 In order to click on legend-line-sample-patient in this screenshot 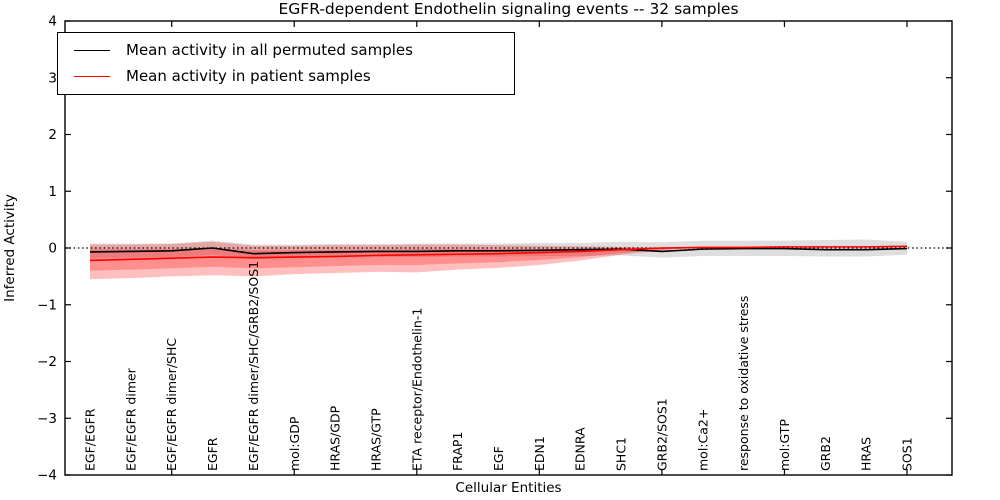, I will do `click(92, 76)`.